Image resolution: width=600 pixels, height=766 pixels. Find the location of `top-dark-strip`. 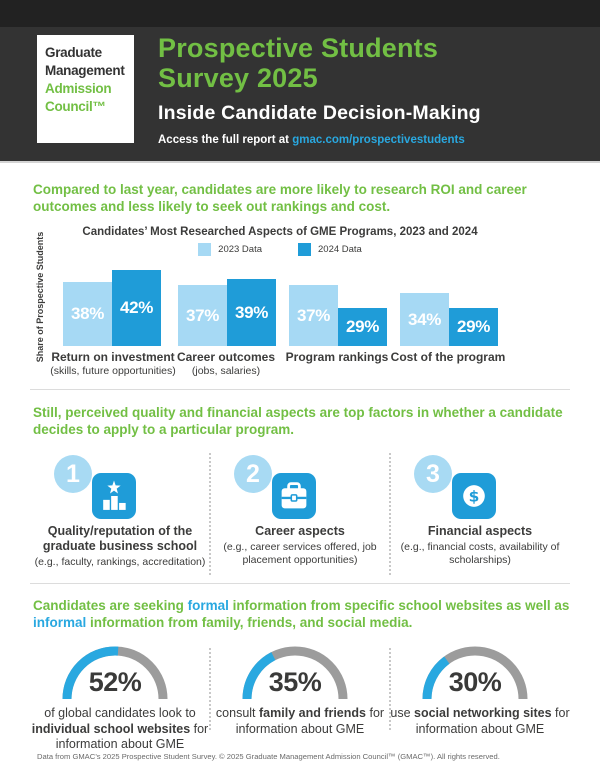

top-dark-strip is located at coordinates (300, 13).